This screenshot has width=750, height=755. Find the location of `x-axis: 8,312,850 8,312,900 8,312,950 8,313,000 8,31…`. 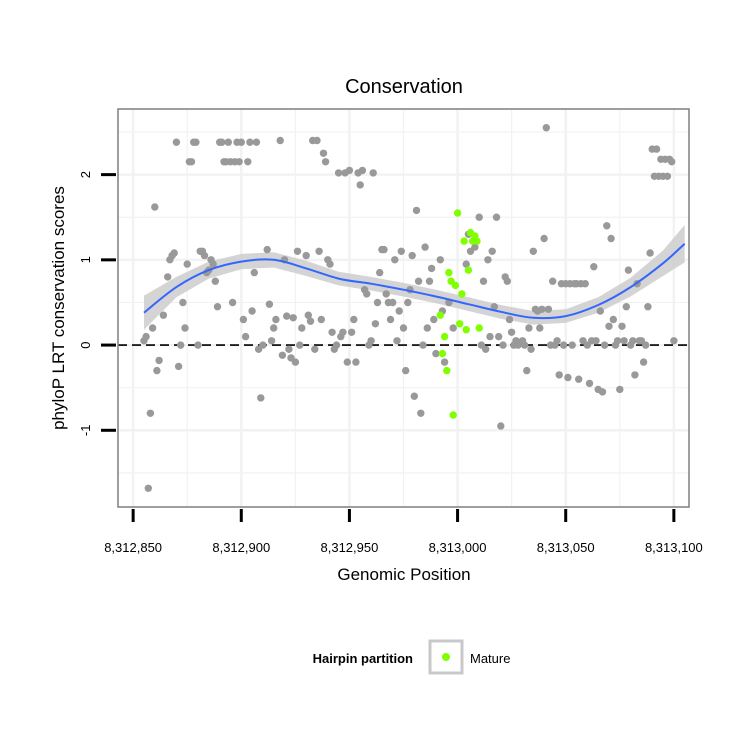

x-axis: 8,312,850 8,312,900 8,312,950 8,313,000 8,31… is located at coordinates (403, 532).